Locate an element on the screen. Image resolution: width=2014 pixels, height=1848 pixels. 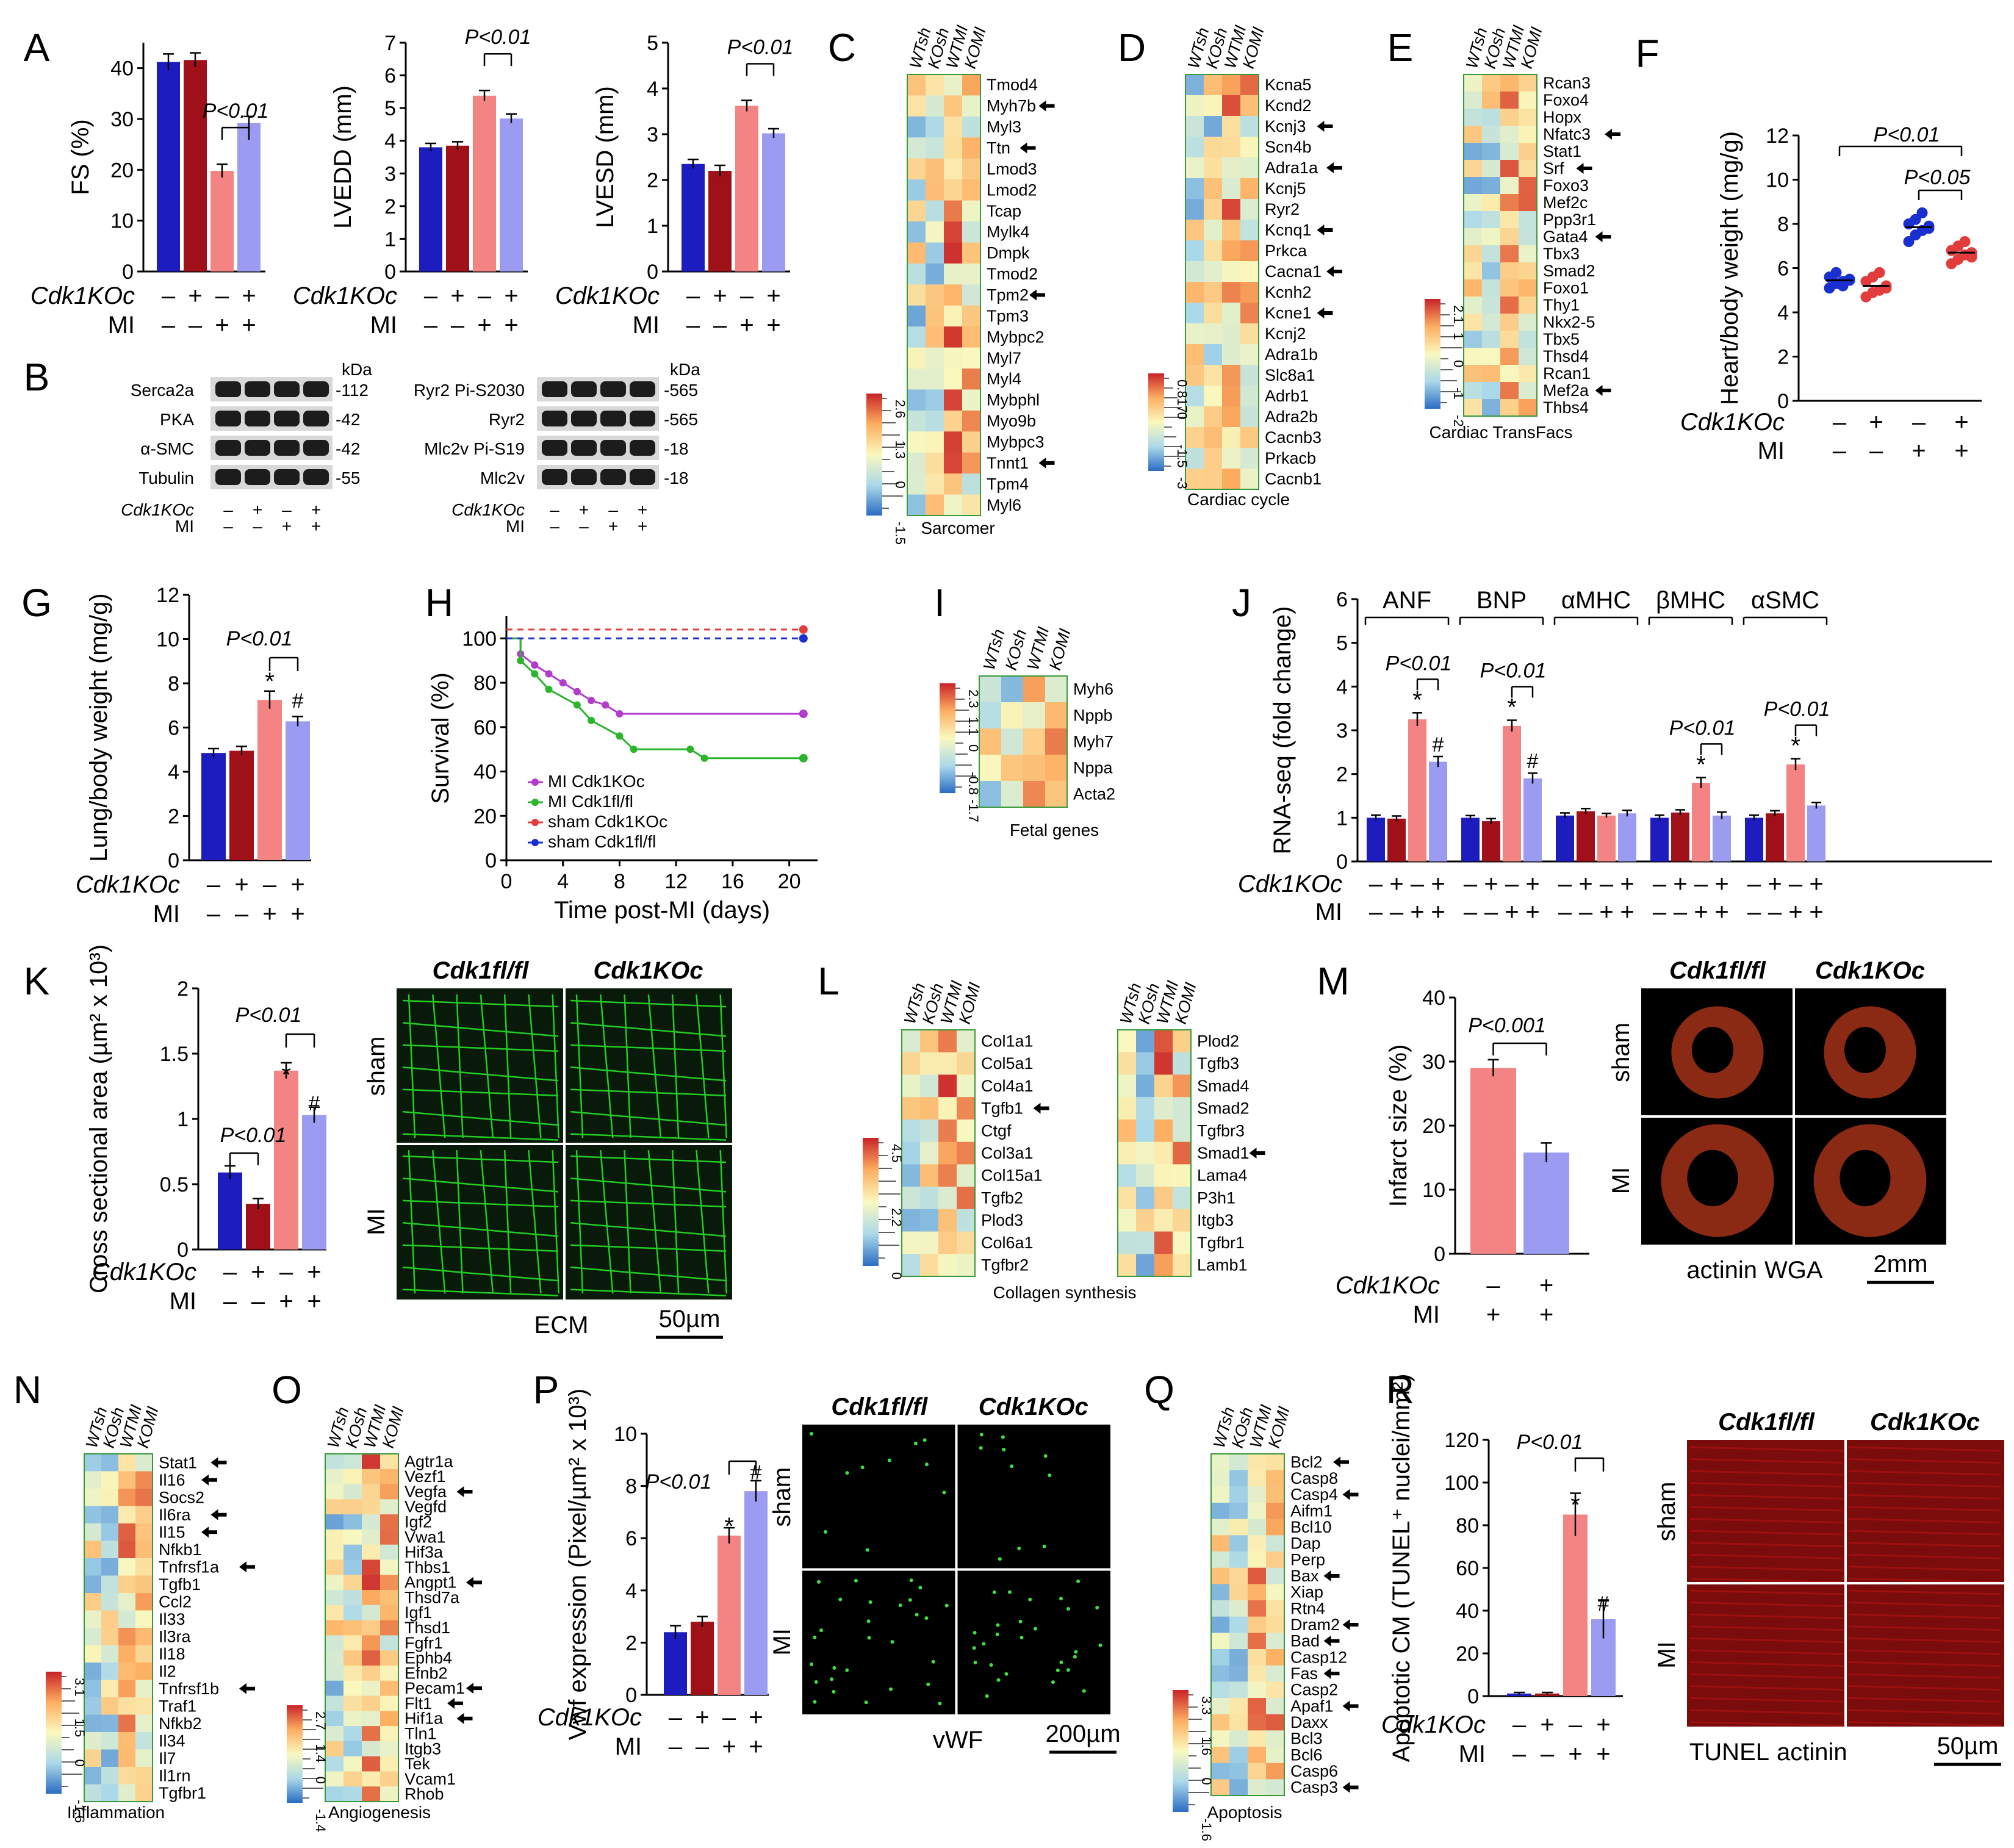
x-tick-label: 8 is located at coordinates (619, 881).